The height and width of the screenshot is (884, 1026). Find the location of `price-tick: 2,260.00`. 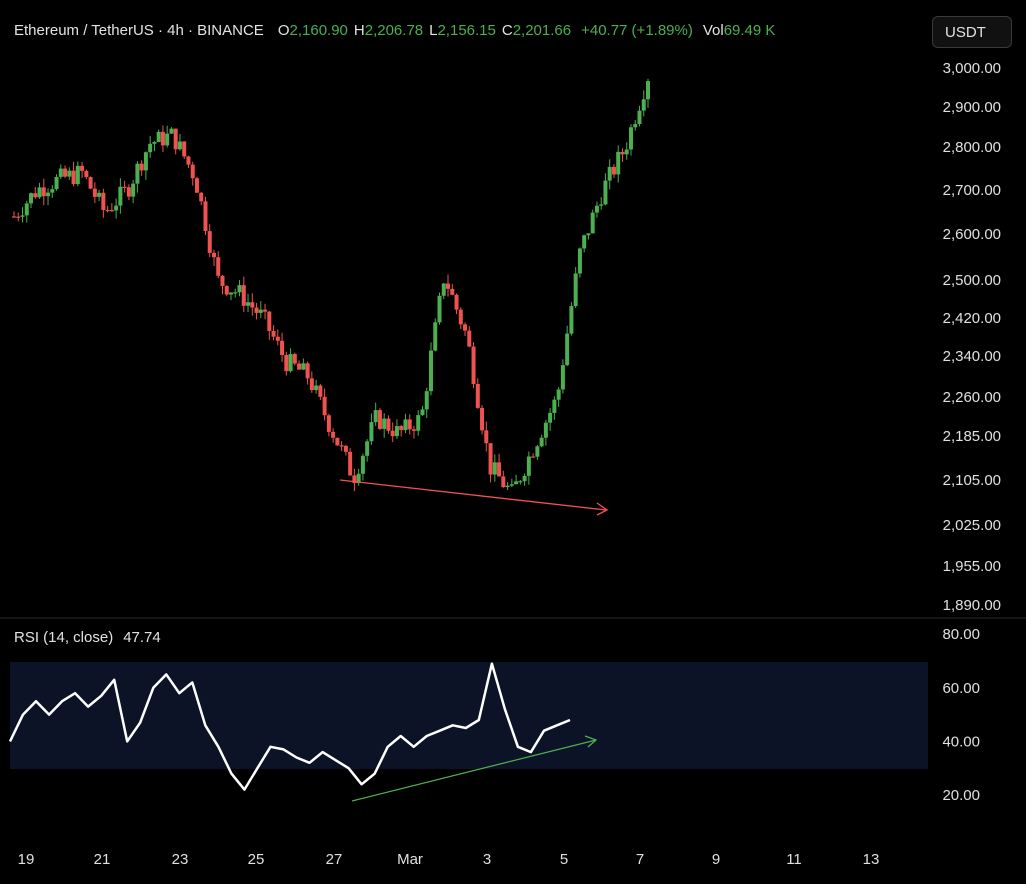

price-tick: 2,260.00 is located at coordinates (972, 397).